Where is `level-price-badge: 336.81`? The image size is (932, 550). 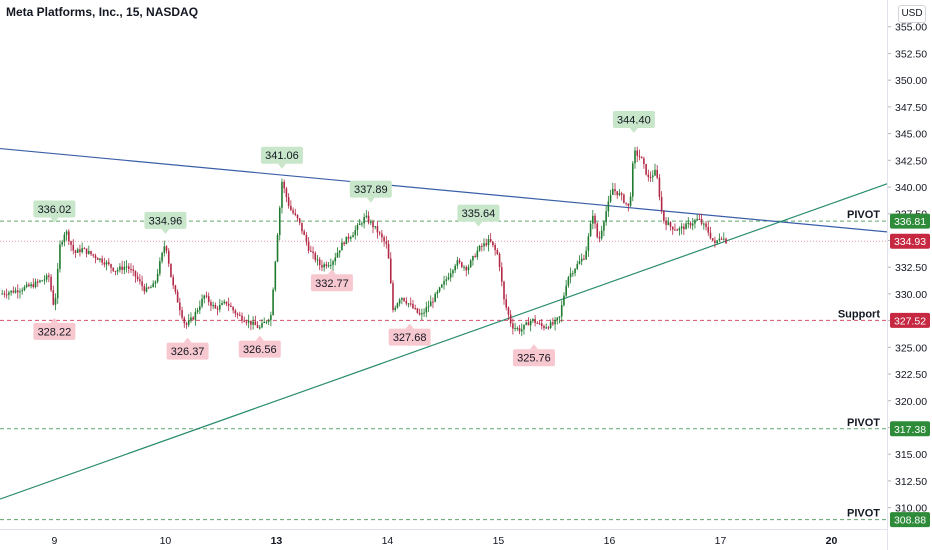
level-price-badge: 336.81 is located at coordinates (910, 221).